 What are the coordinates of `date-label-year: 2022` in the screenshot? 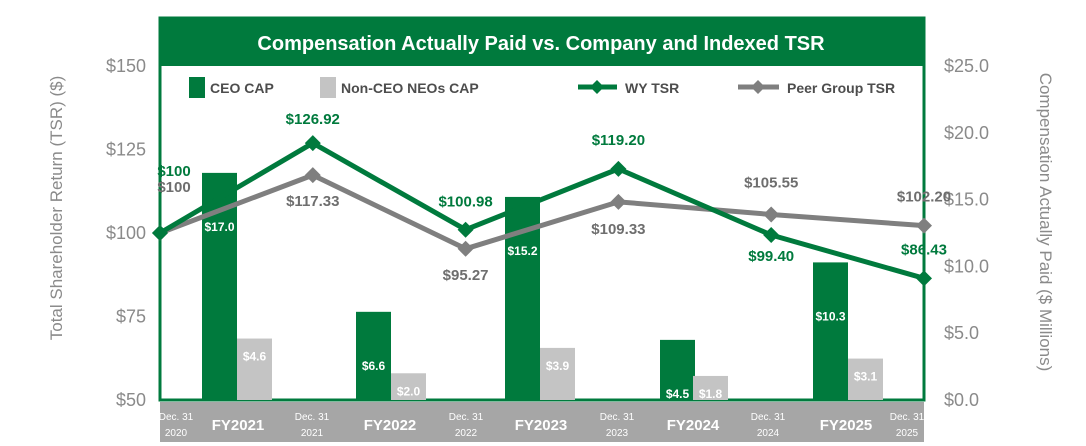 It's located at (466, 433).